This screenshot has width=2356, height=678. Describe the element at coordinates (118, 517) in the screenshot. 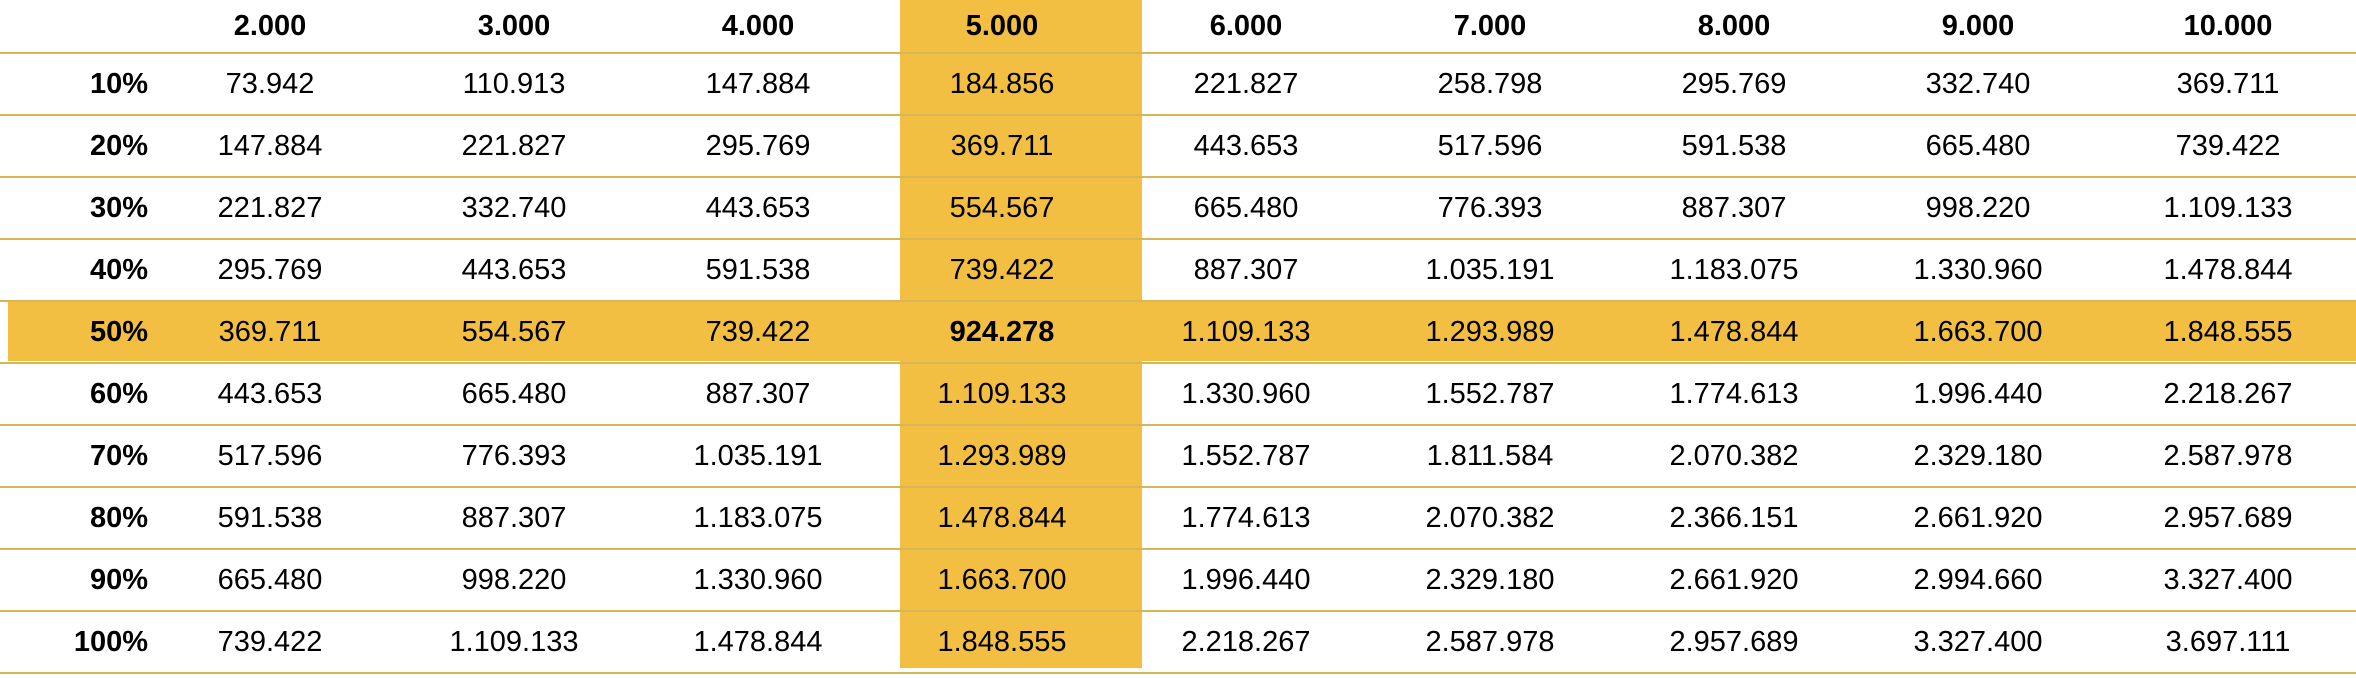

I see `row-header-label: 80%` at that location.